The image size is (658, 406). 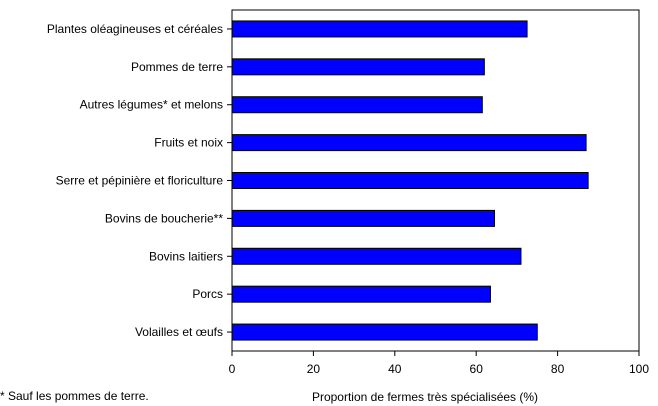 I want to click on x-tick-label: 20, so click(x=314, y=369).